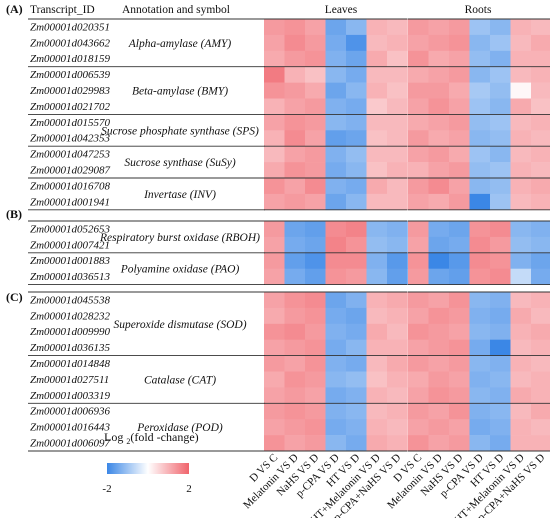 This screenshot has height=518, width=550. Describe the element at coordinates (70, 277) in the screenshot. I see `transcript-id-label: Zm00001d036513` at that location.